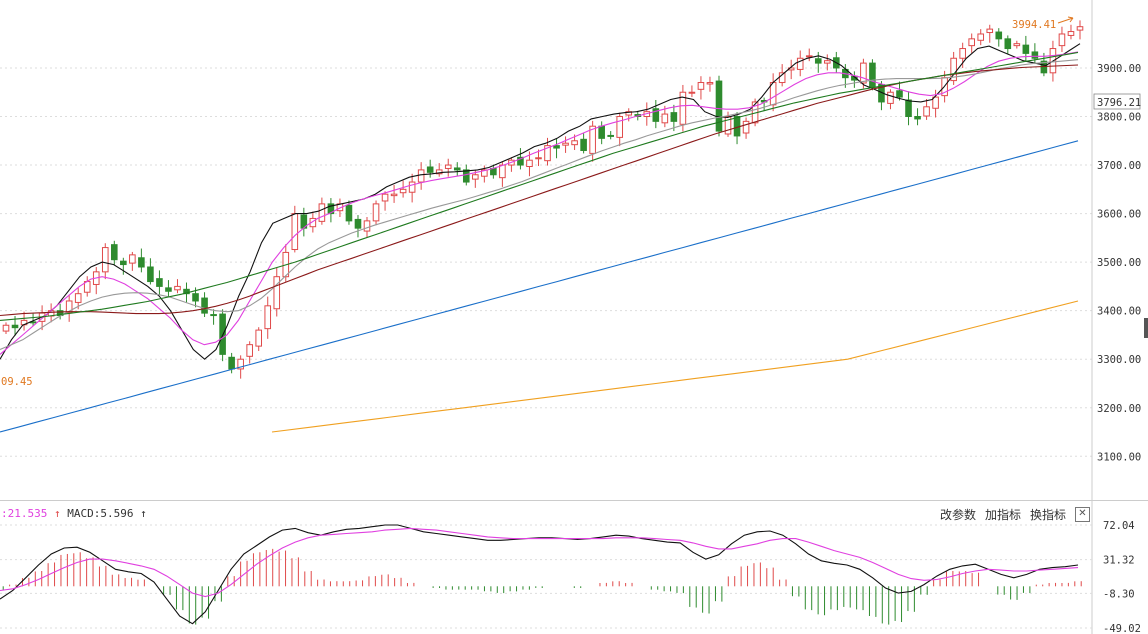 The height and width of the screenshot is (634, 1148). I want to click on close-icon: ✕, so click(1082, 514).